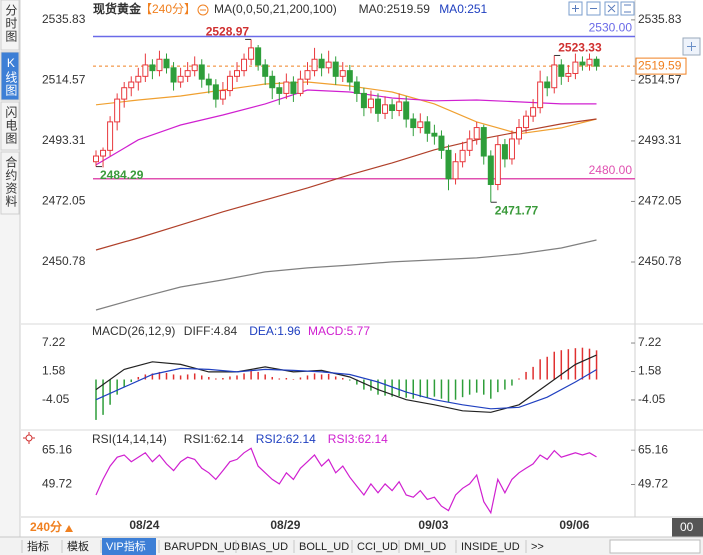 The image size is (703, 555). Describe the element at coordinates (425, 547) in the screenshot. I see `tab-label: DMI_UD` at that location.